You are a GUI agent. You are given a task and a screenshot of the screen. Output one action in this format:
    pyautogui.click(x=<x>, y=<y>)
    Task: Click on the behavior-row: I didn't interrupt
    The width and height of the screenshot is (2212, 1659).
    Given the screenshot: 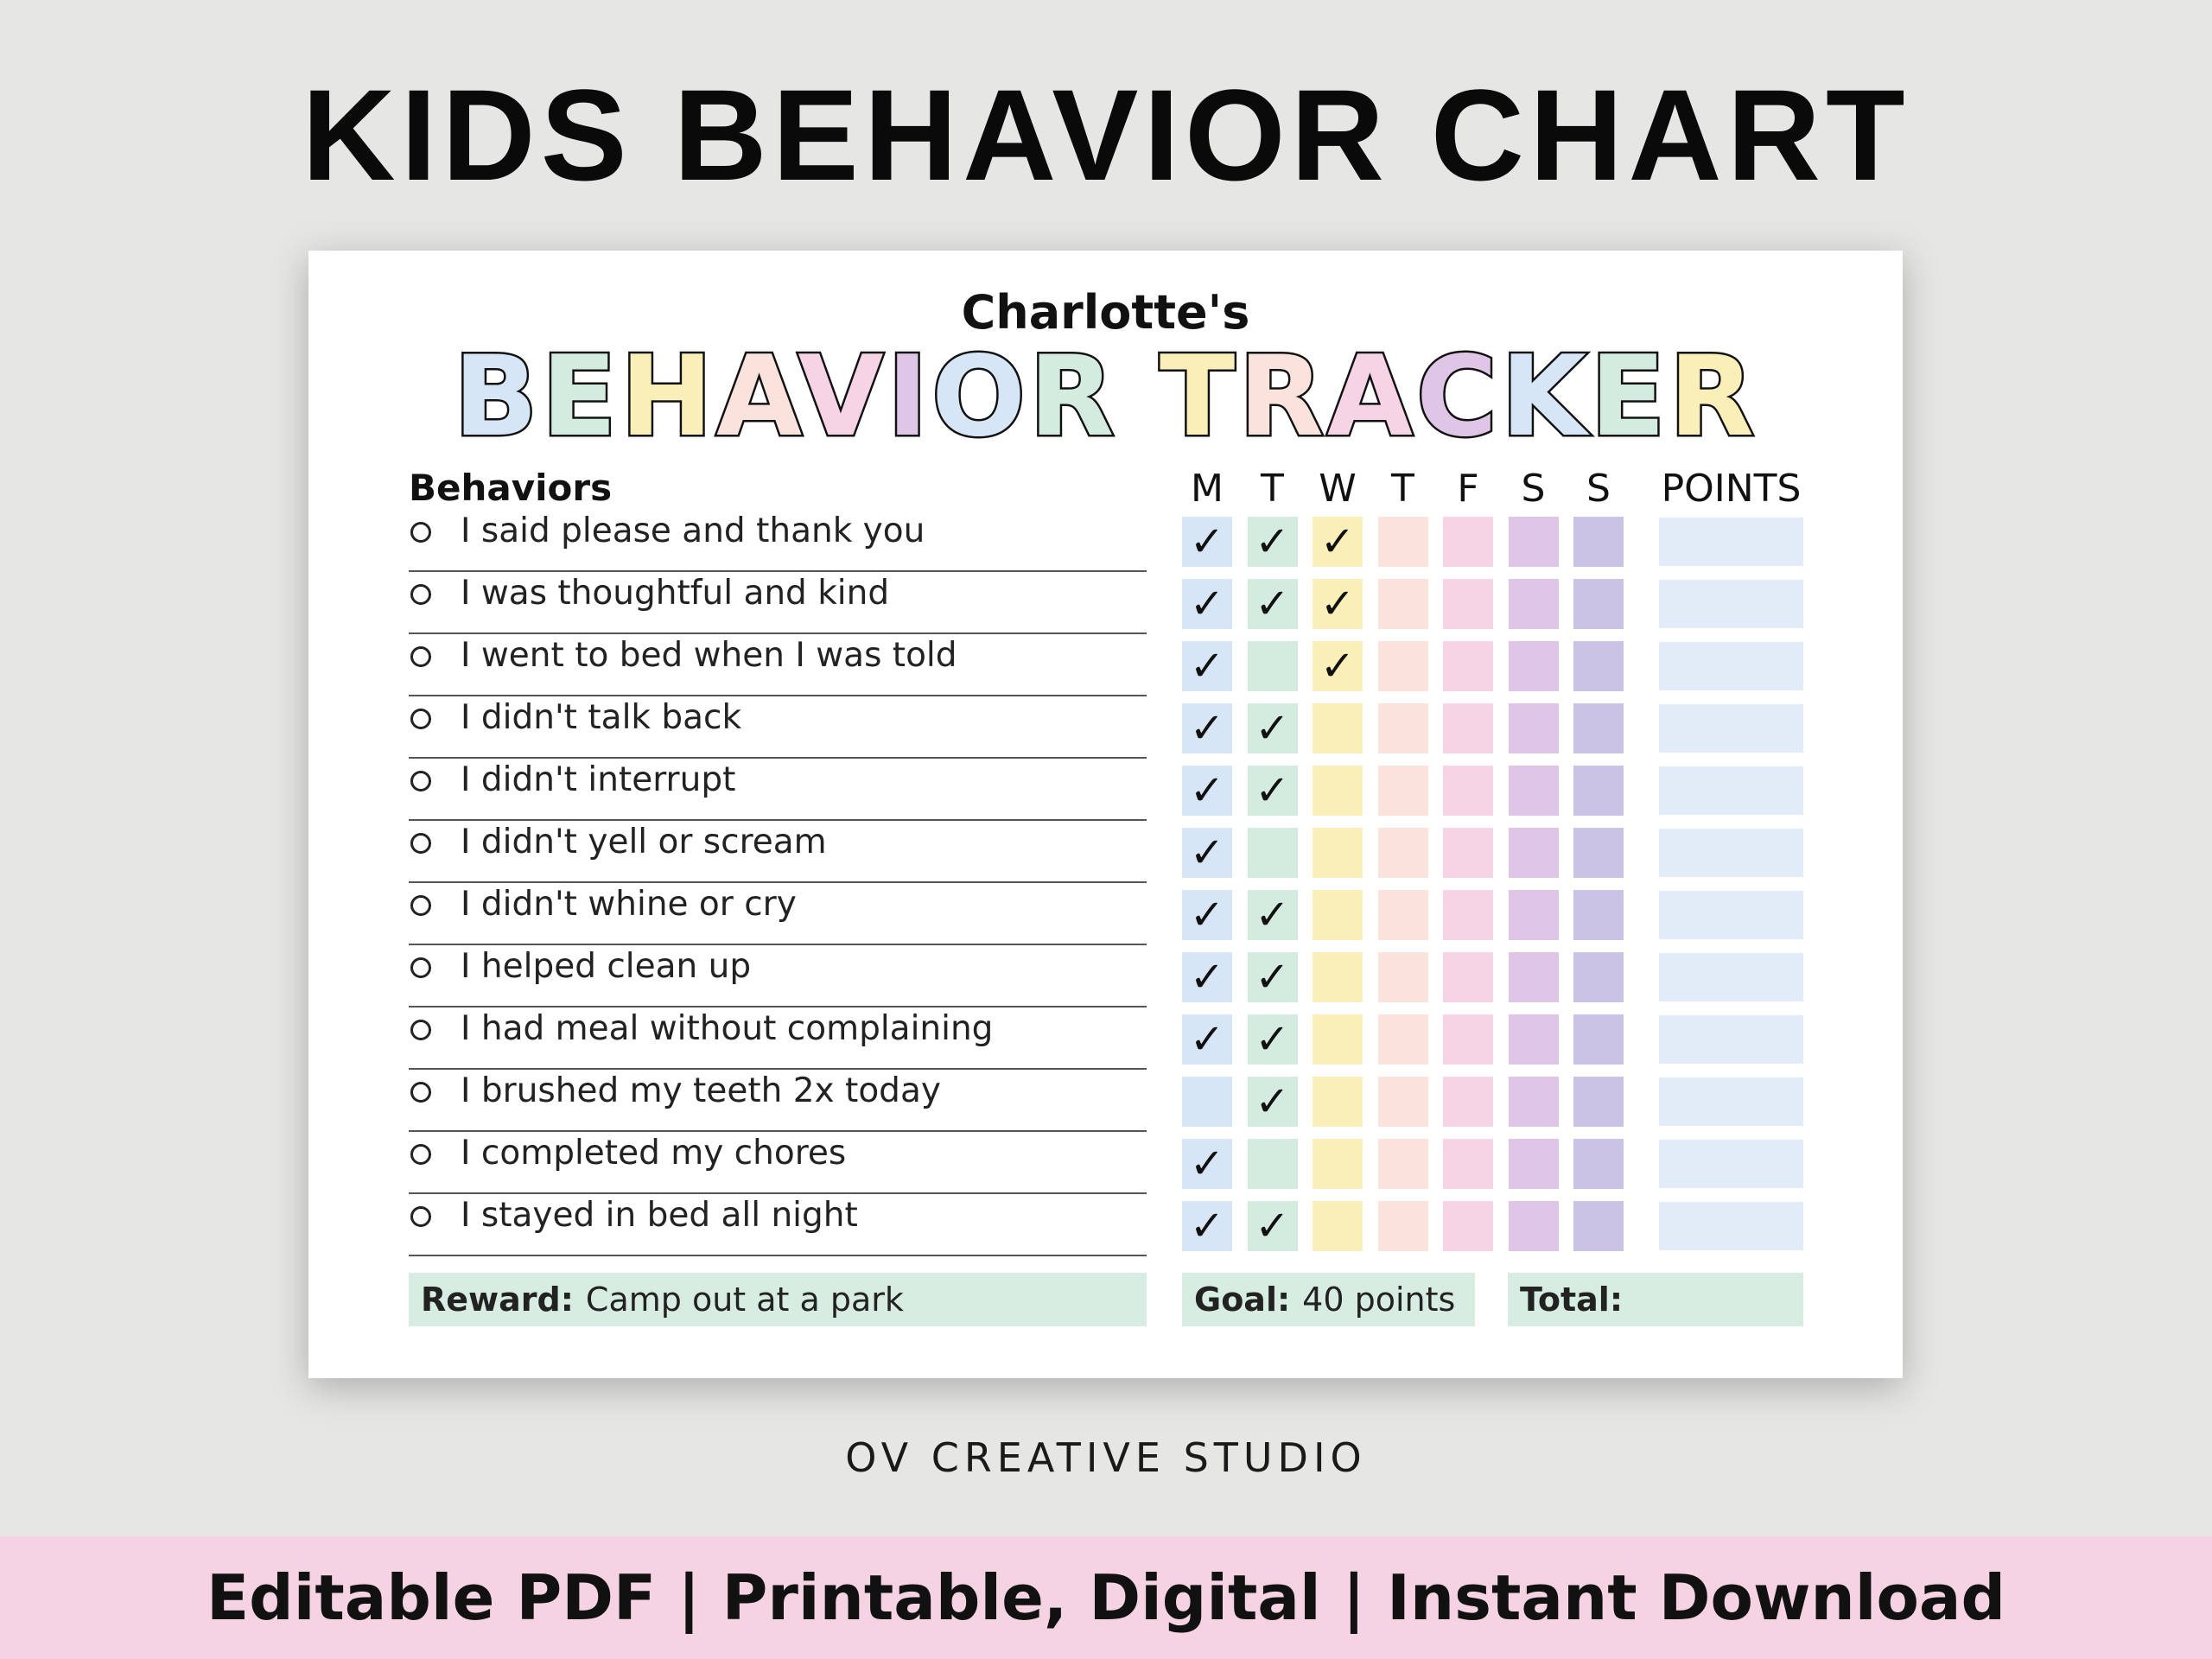 What is the action you would take?
    pyautogui.click(x=778, y=790)
    